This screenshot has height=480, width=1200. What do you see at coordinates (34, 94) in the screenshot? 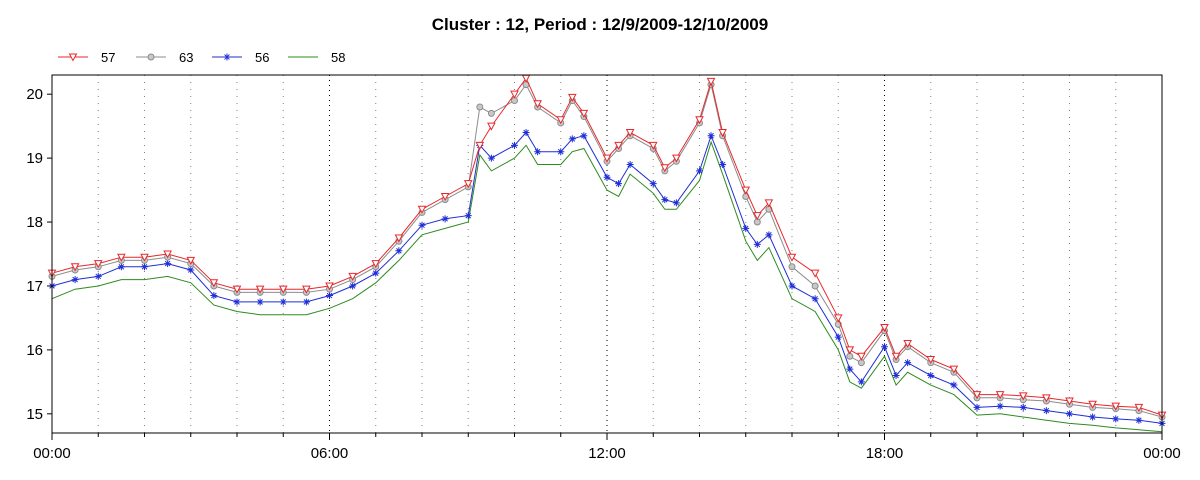
I see `y-tick-label: 20` at bounding box center [34, 94].